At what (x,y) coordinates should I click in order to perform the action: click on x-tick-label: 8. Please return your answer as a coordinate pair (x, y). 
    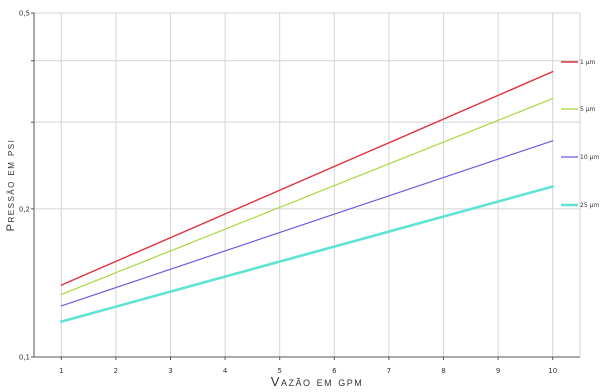
    Looking at the image, I should click on (443, 371).